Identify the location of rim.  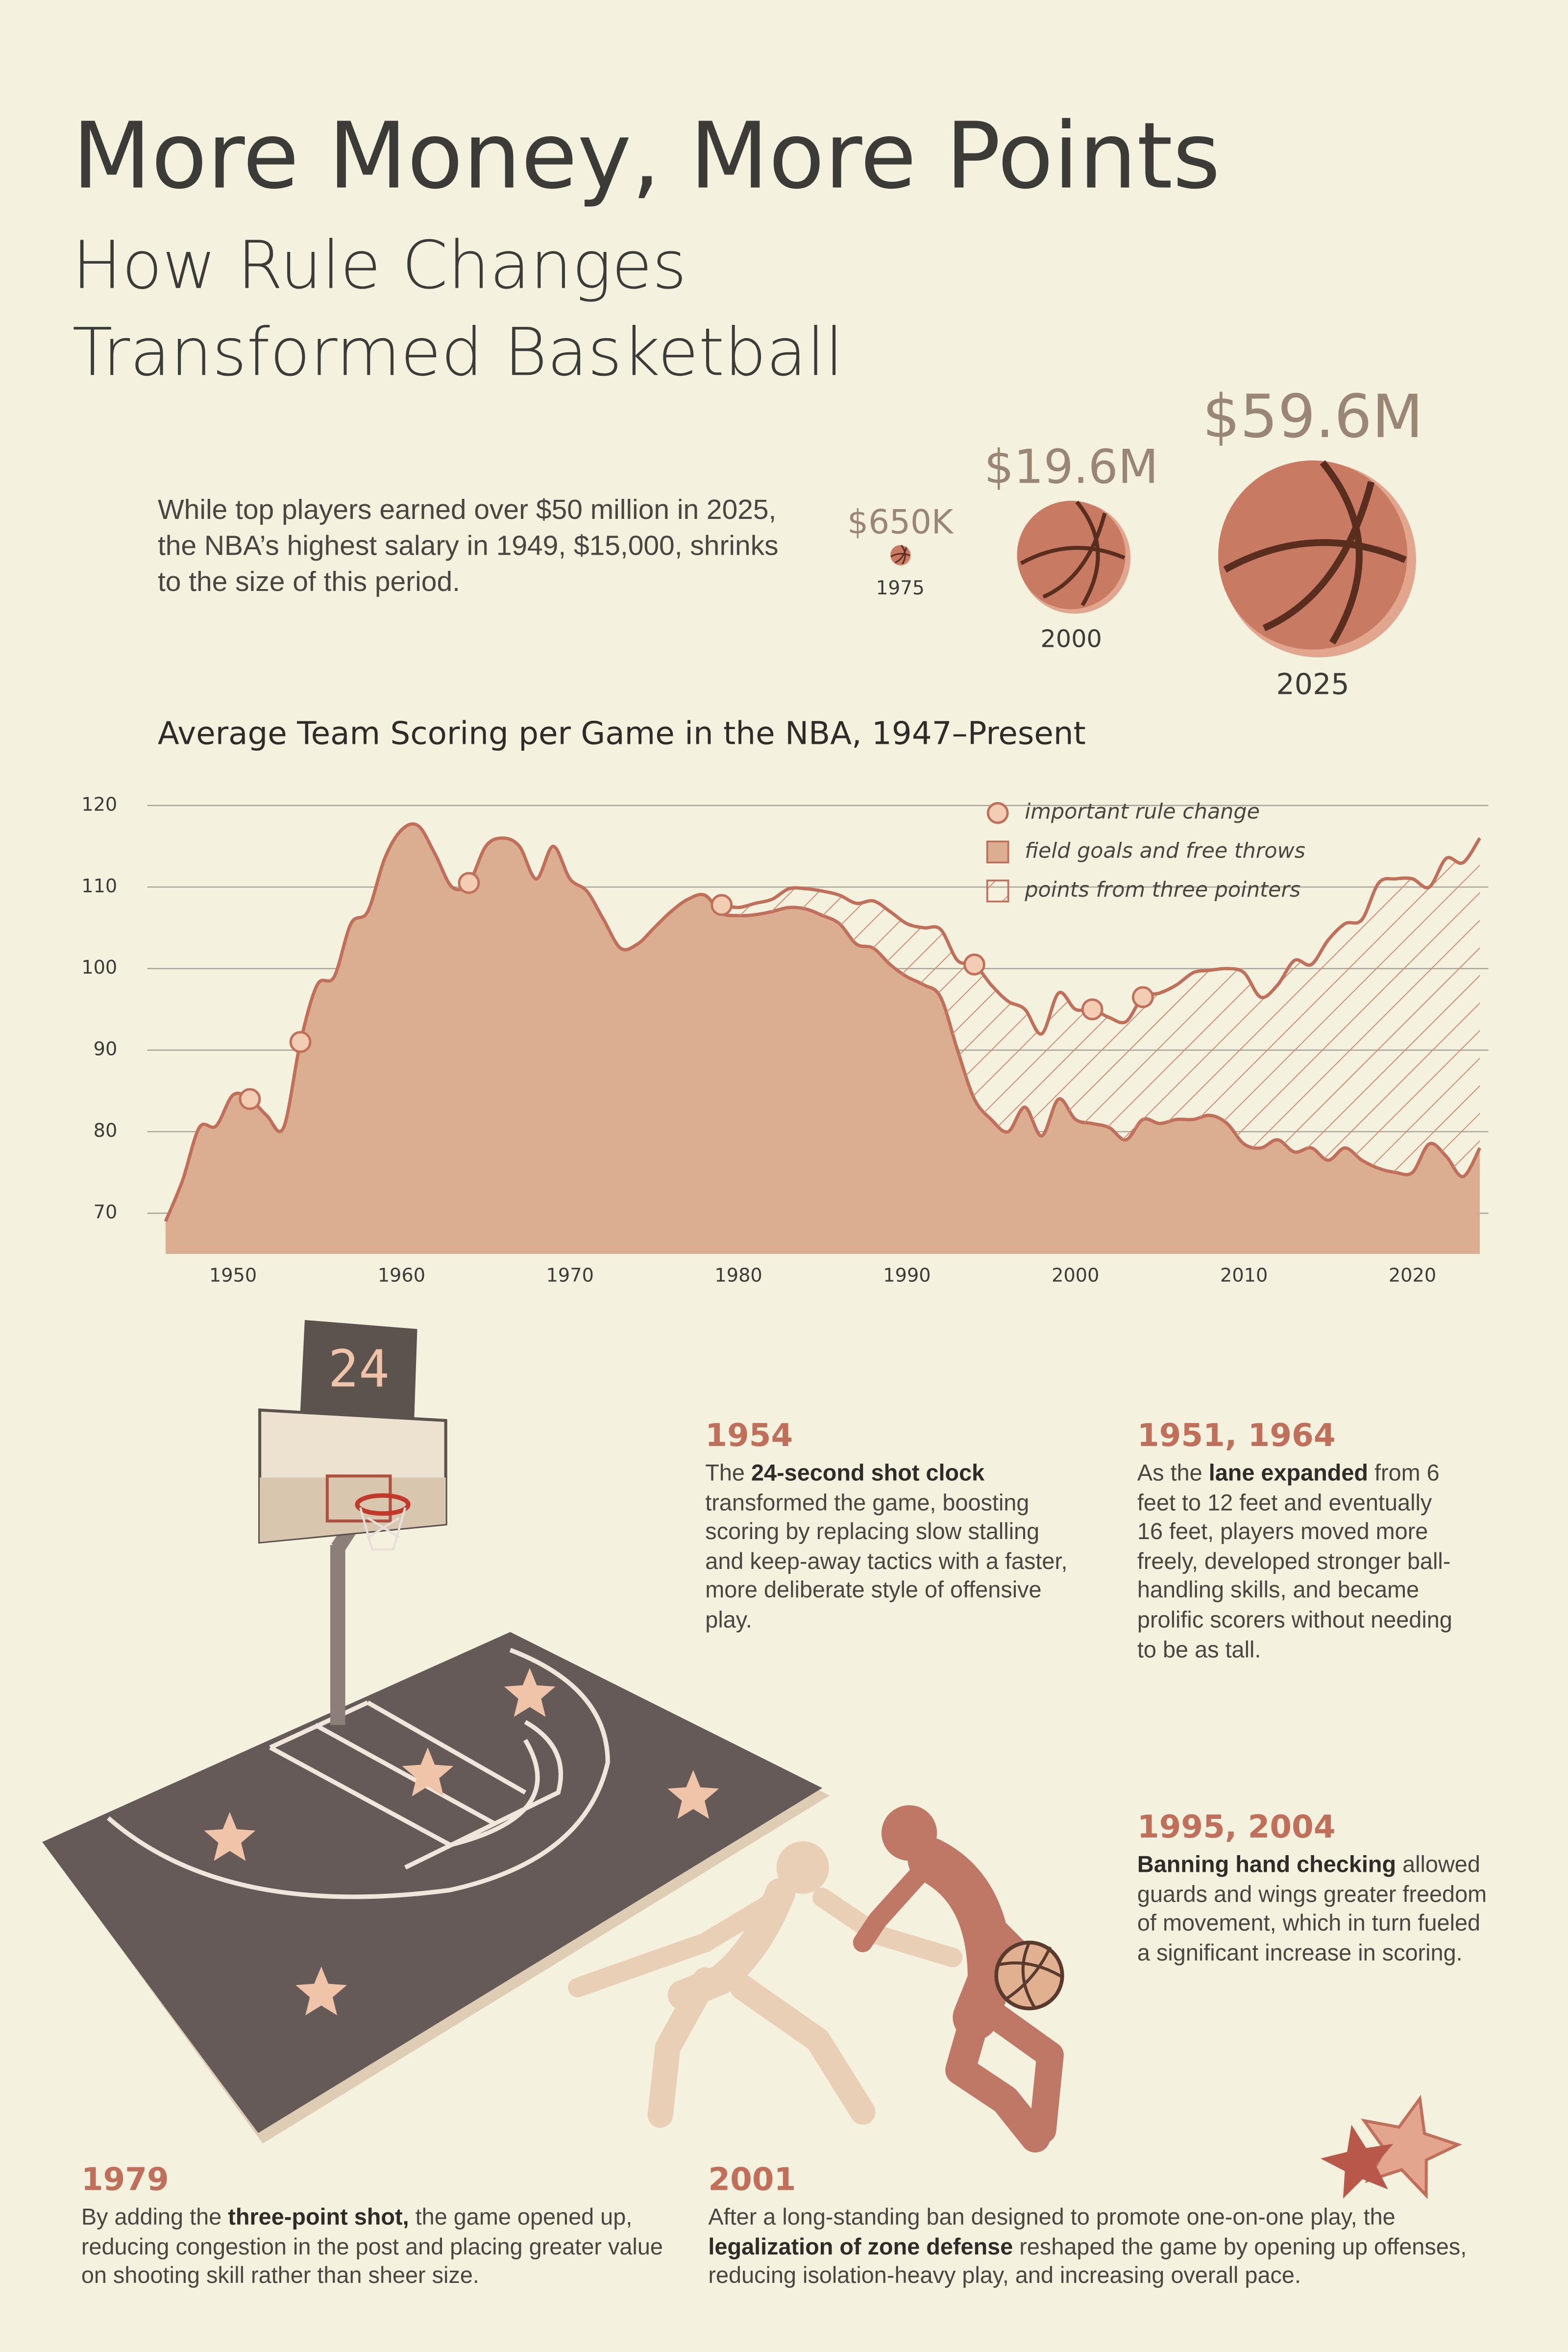
(383, 1504).